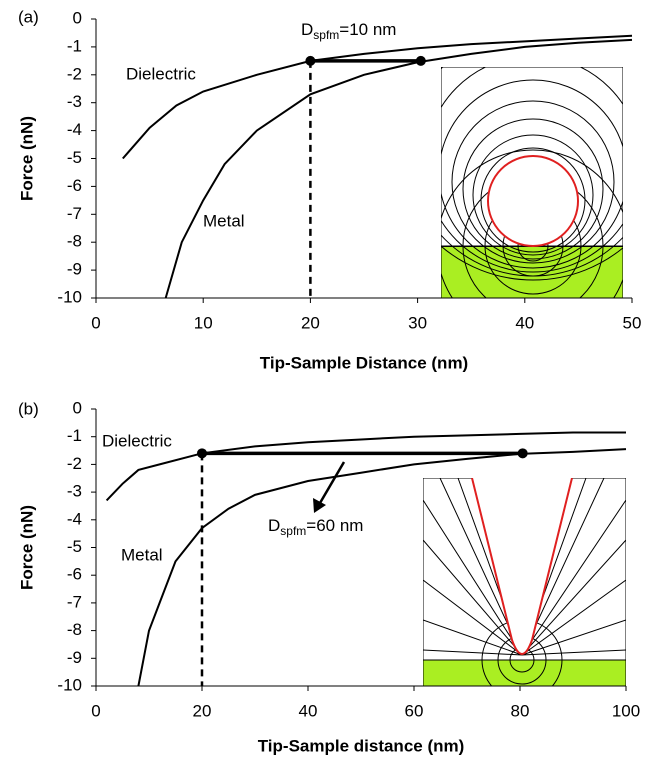 This screenshot has width=659, height=765. What do you see at coordinates (632, 322) in the screenshot?
I see `x-tick-label: 50` at bounding box center [632, 322].